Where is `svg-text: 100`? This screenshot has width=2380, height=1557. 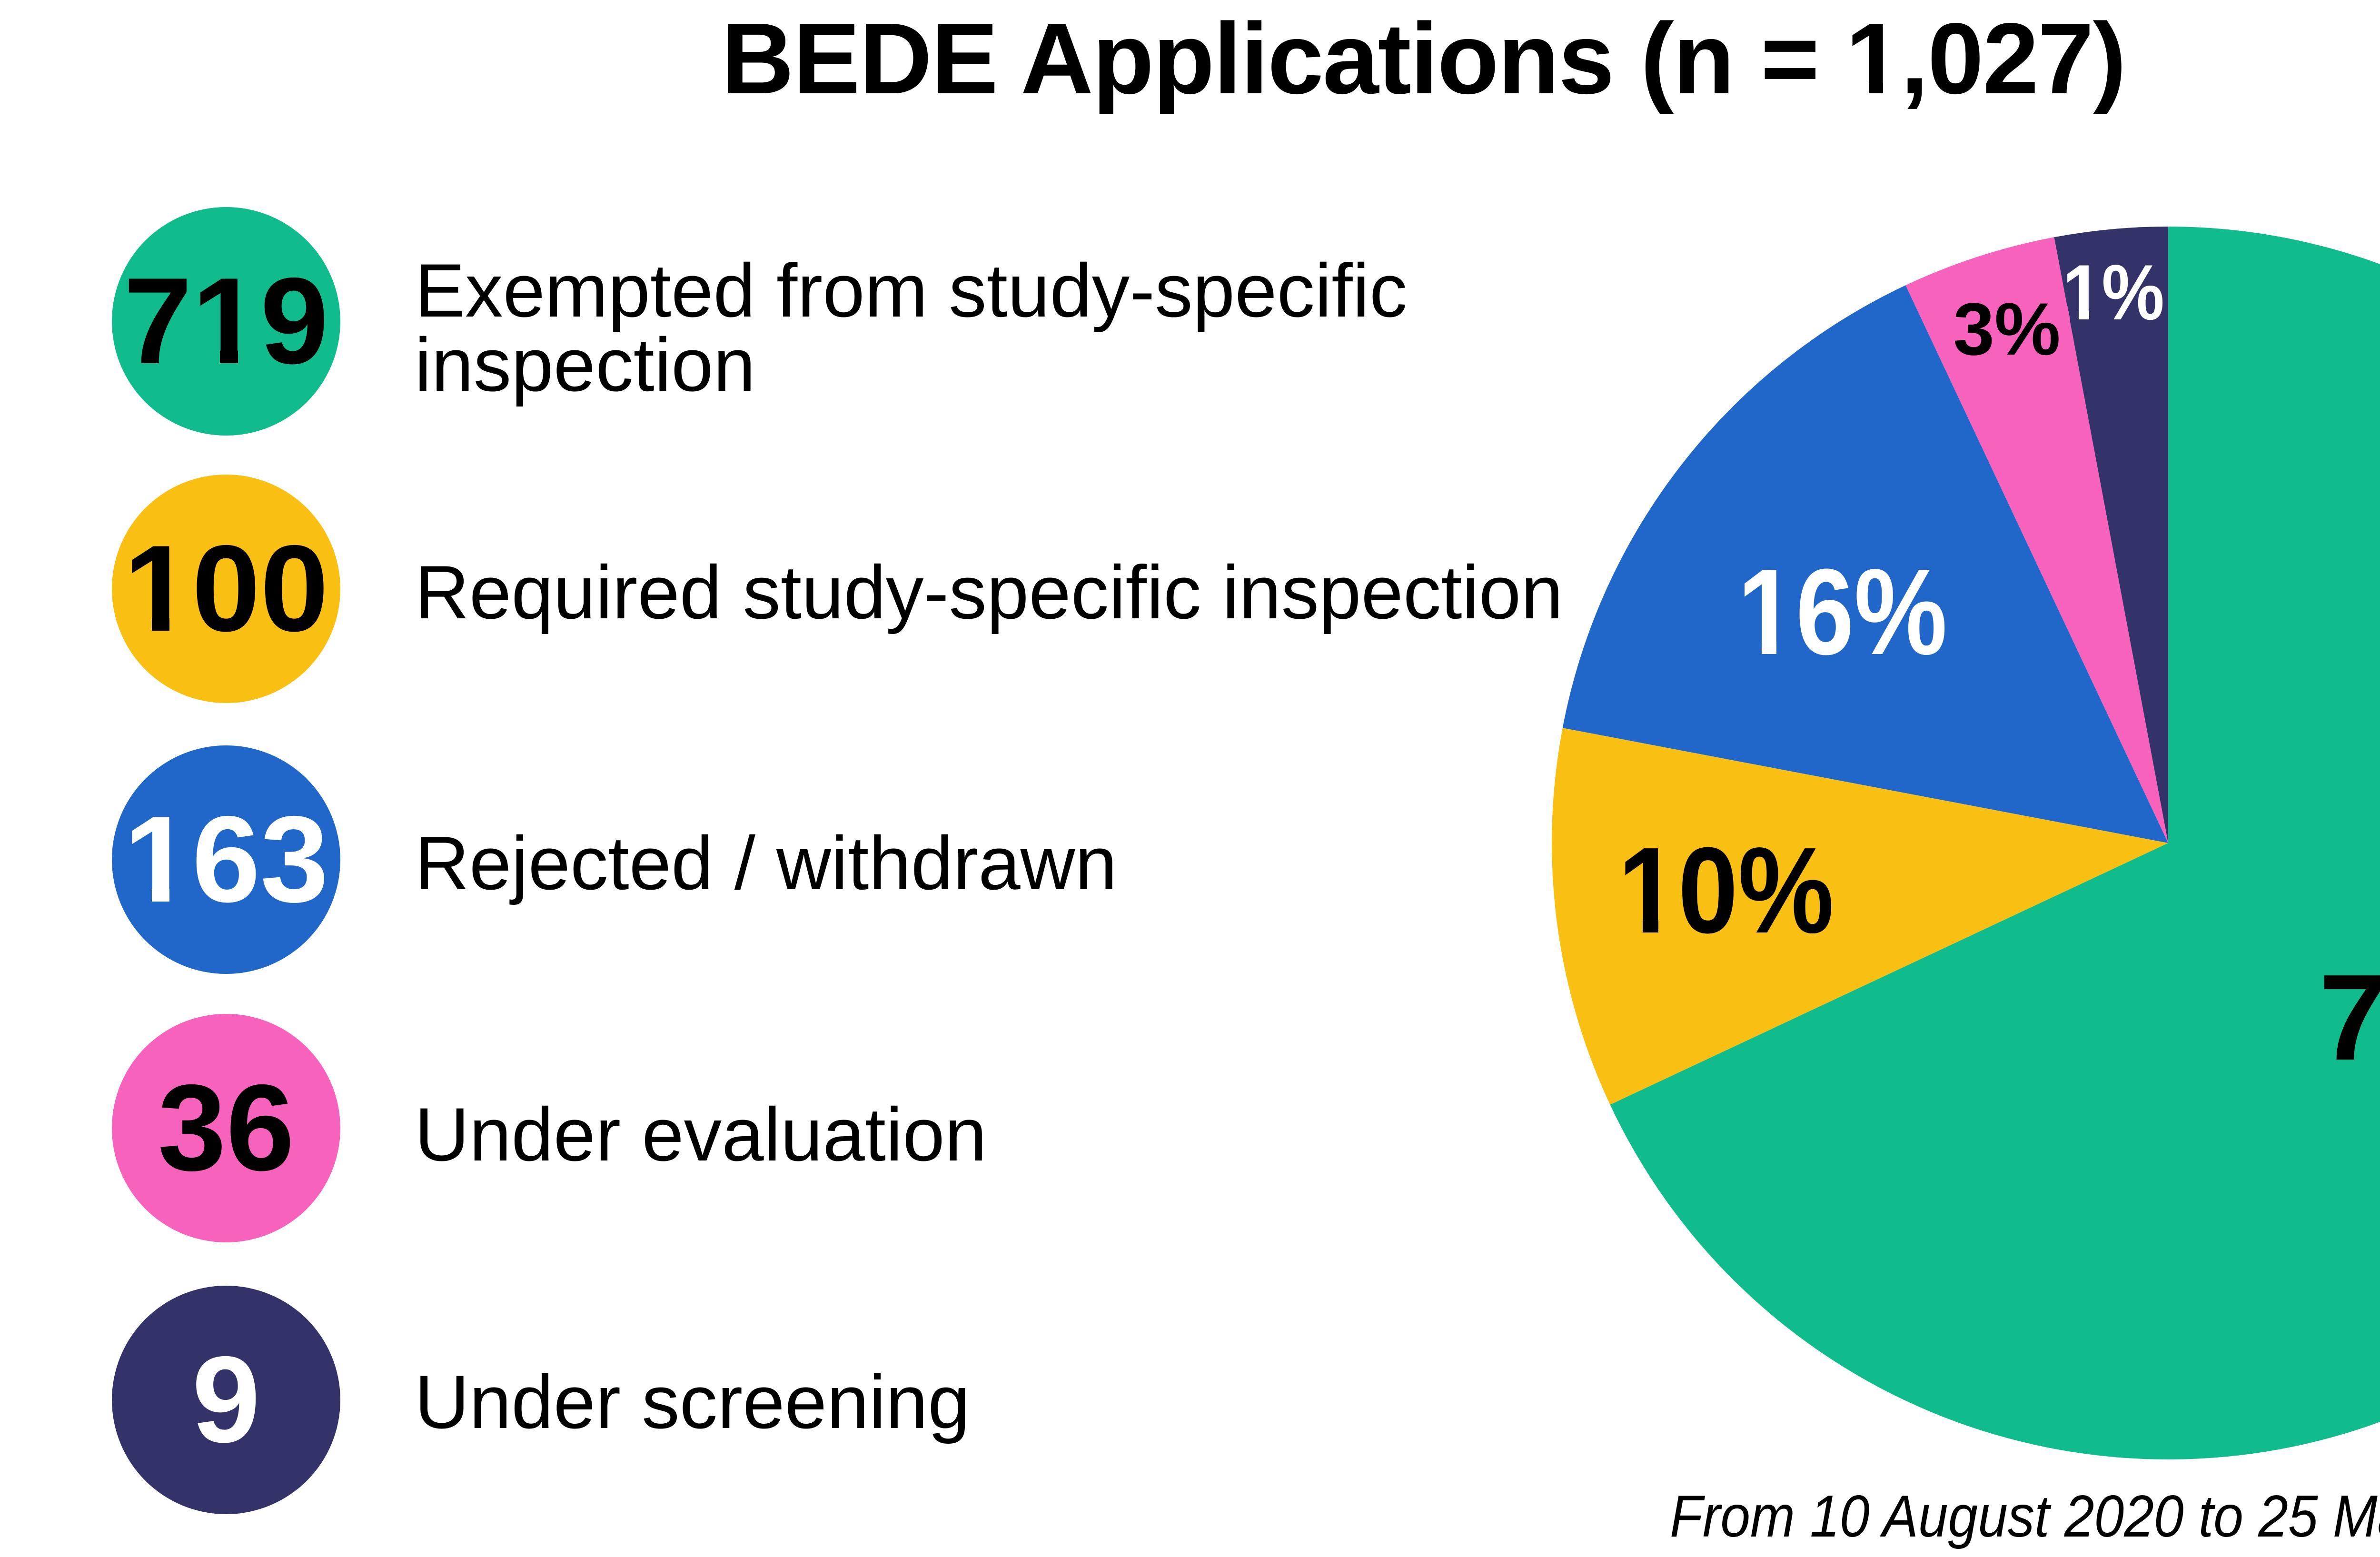
svg-text: 100 is located at coordinates (226, 588).